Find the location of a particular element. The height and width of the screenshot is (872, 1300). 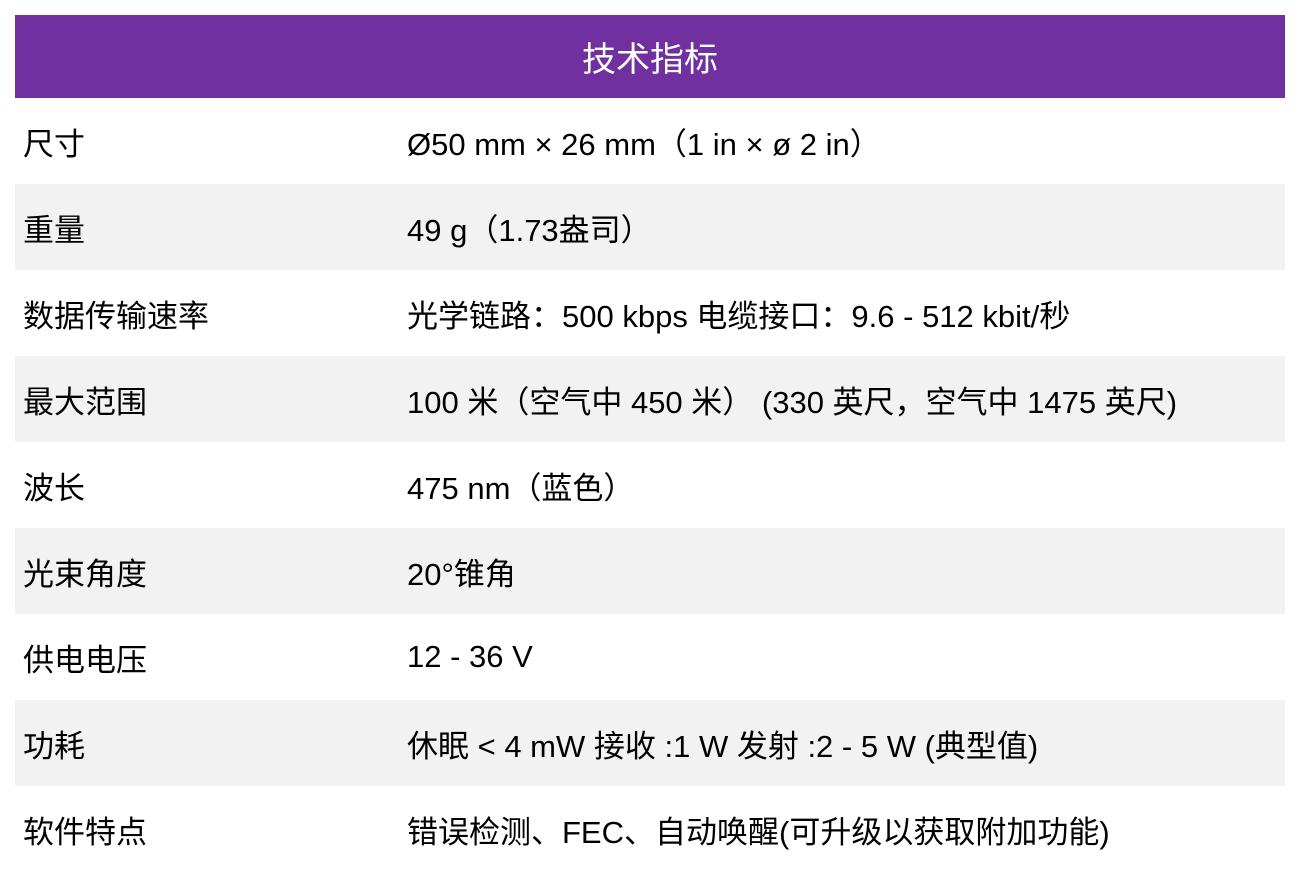

row-value: 错误检测、FEC、自动唤醒(可升级以获取附加功能) is located at coordinates (758, 832).